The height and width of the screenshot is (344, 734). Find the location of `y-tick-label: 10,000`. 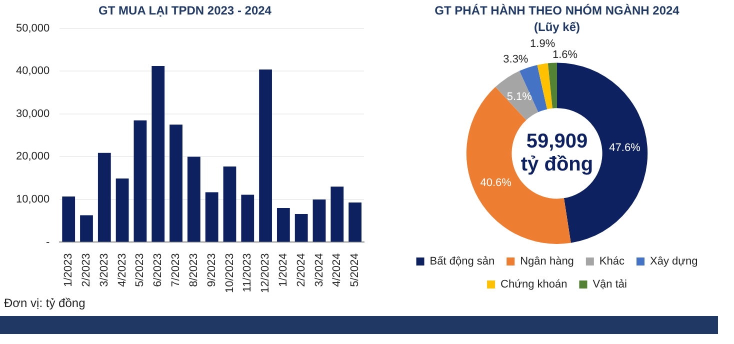

y-tick-label: 10,000 is located at coordinates (33, 200).